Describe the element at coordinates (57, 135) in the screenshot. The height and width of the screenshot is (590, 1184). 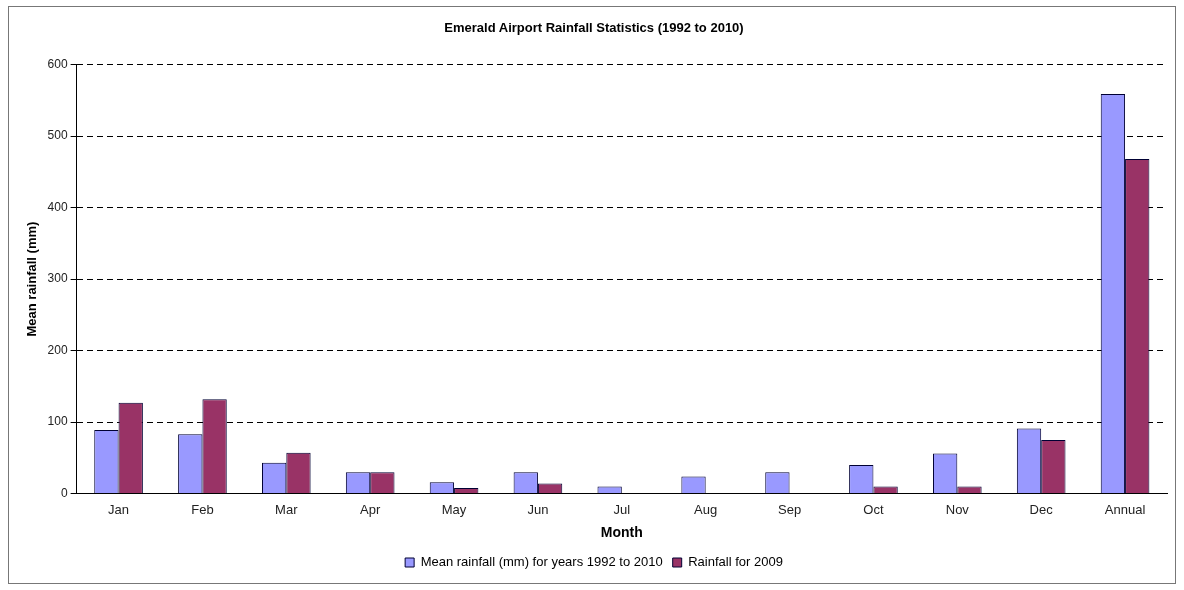
I see `y-tick-label: 500` at that location.